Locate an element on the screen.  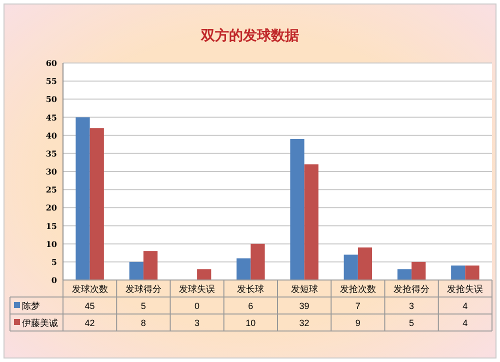
data-label: 10 is located at coordinates (251, 323).